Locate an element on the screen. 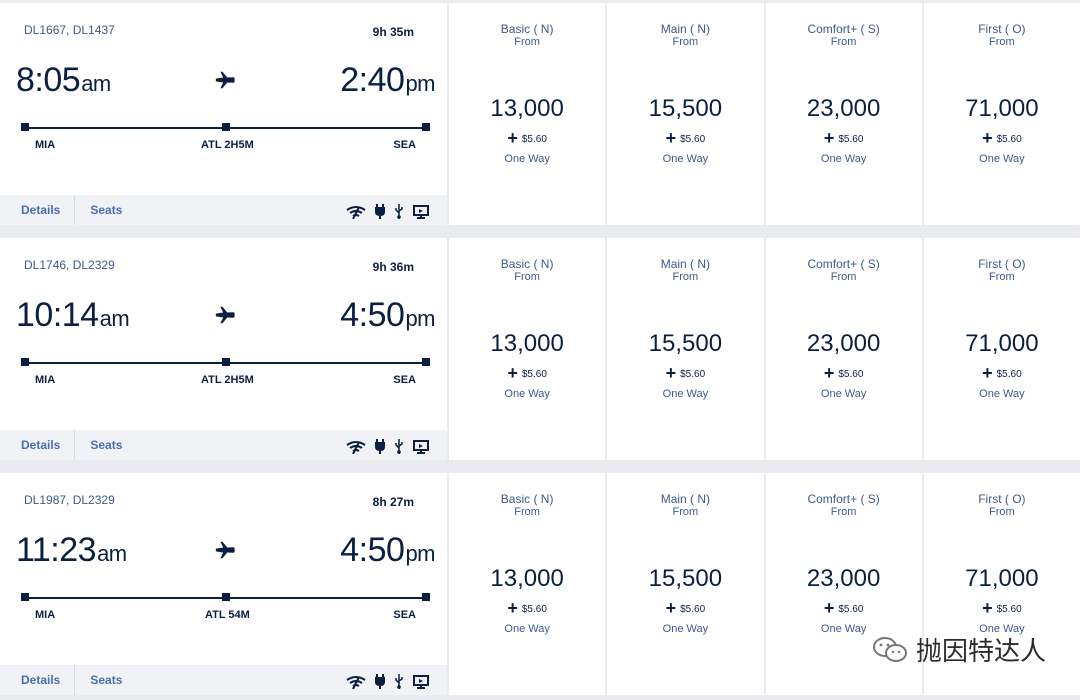 The height and width of the screenshot is (700, 1080). fare-miles: 13,000 is located at coordinates (527, 578).